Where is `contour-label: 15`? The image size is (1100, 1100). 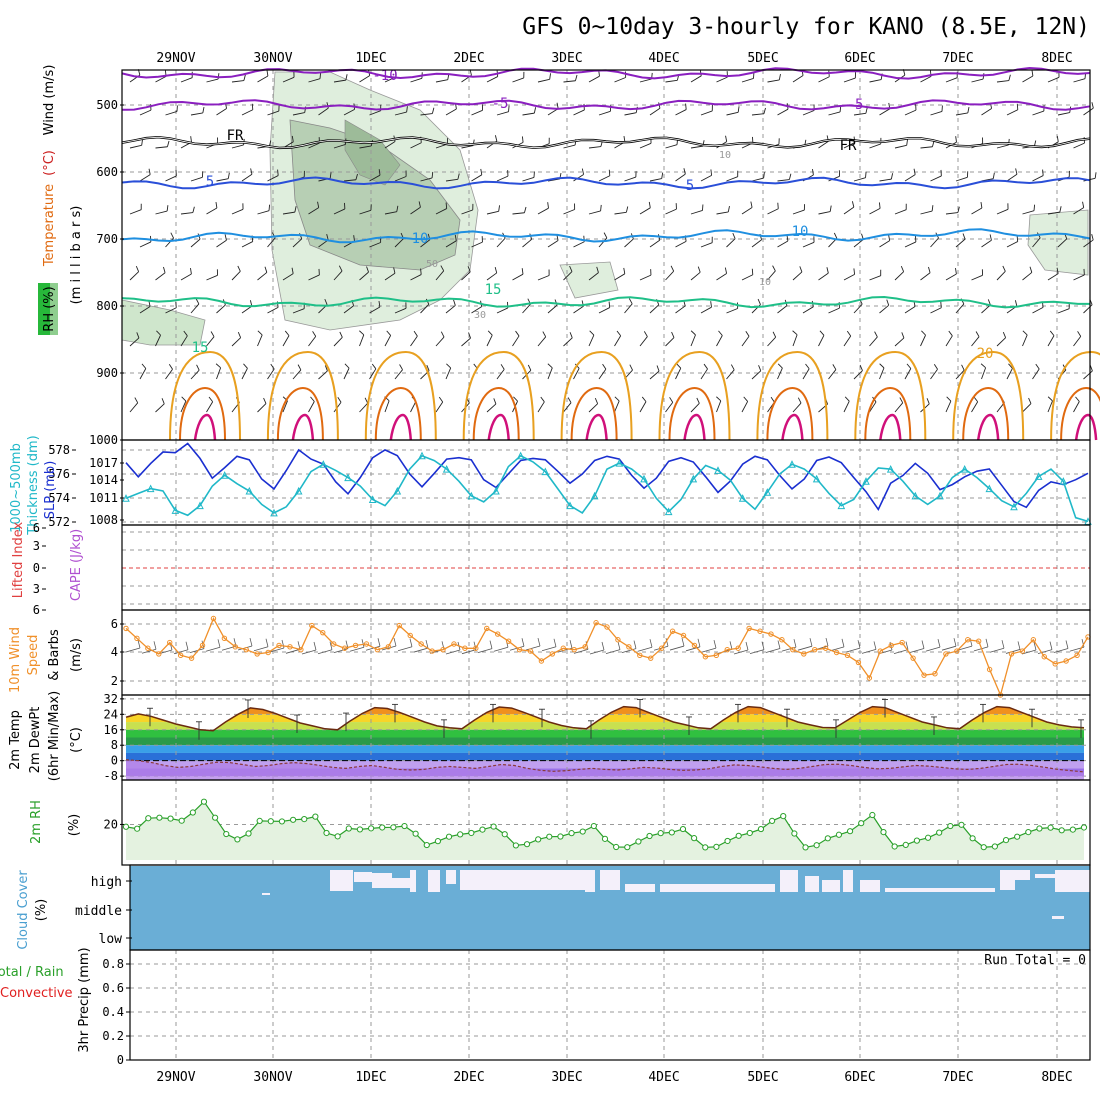
contour-label: 15 is located at coordinates (200, 348).